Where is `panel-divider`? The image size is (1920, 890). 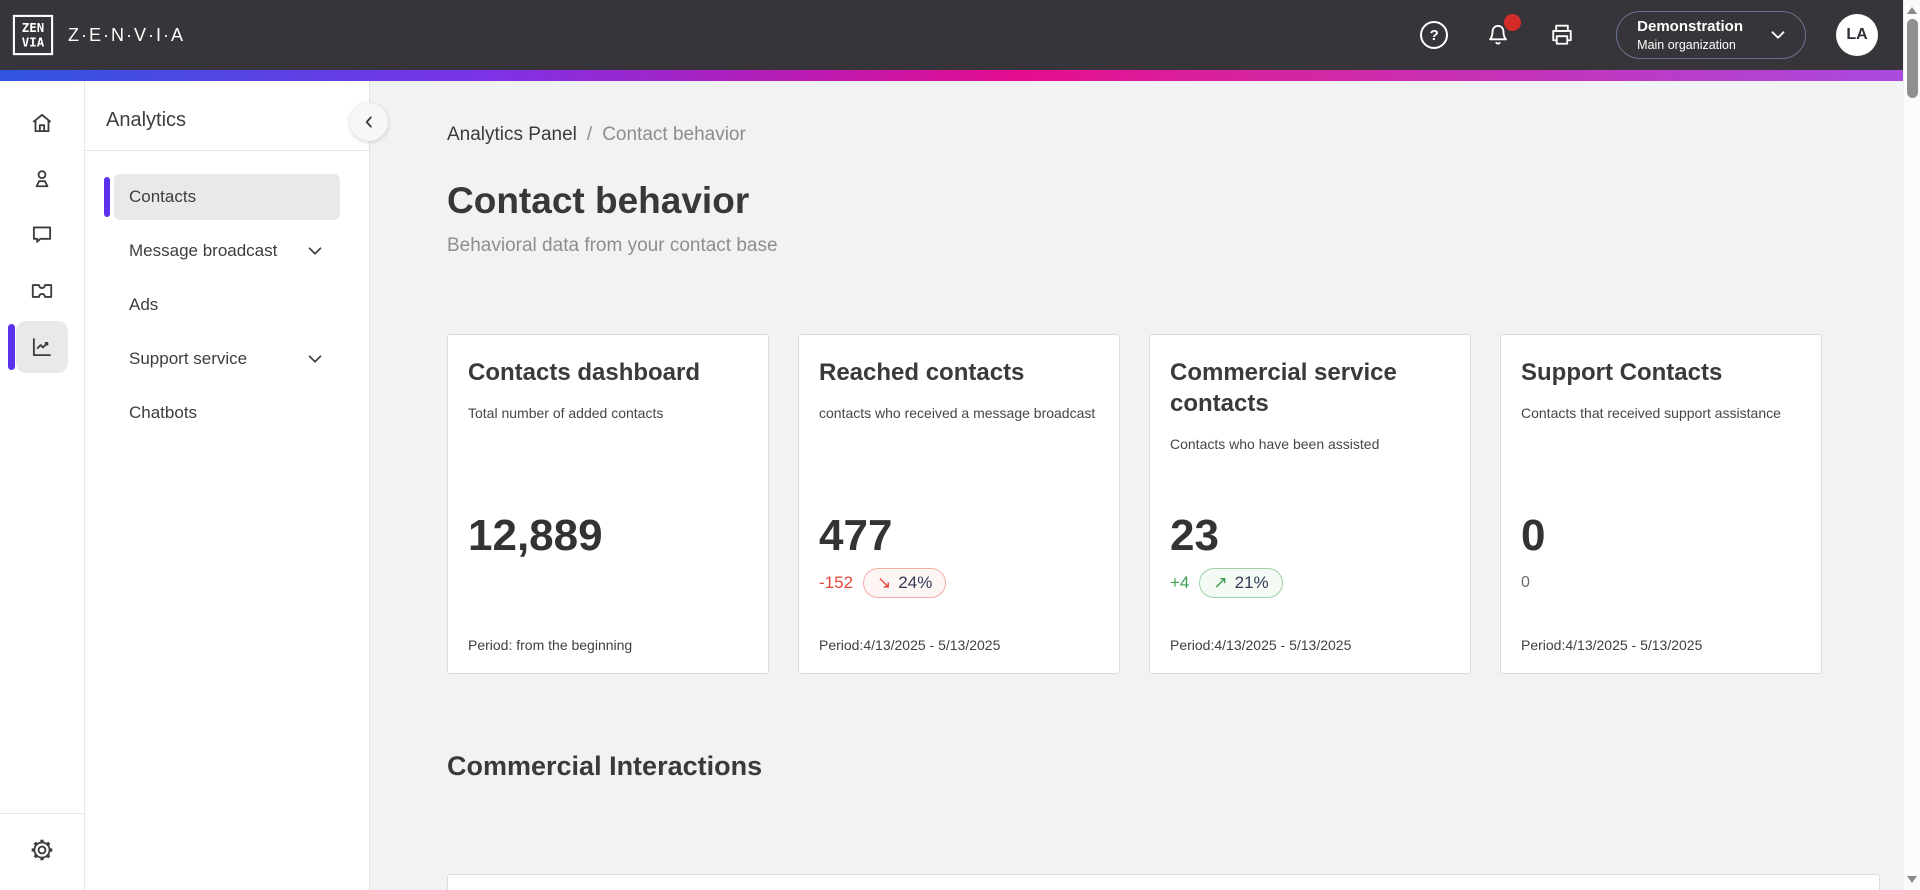
panel-divider is located at coordinates (227, 150).